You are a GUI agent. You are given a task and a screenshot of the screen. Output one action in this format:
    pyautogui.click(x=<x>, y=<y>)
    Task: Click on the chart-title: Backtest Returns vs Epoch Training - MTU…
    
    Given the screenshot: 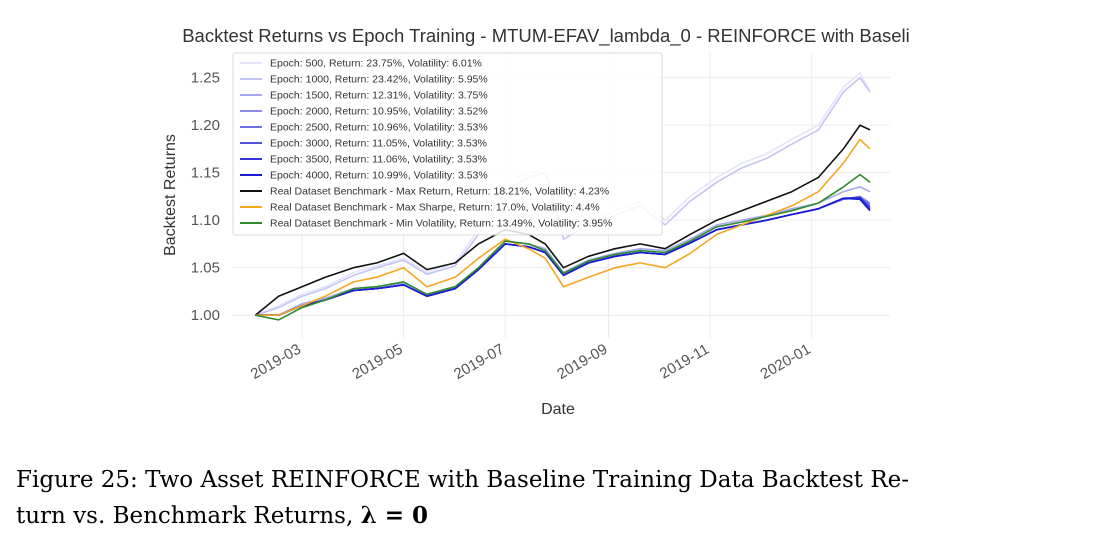 What is the action you would take?
    pyautogui.click(x=546, y=36)
    